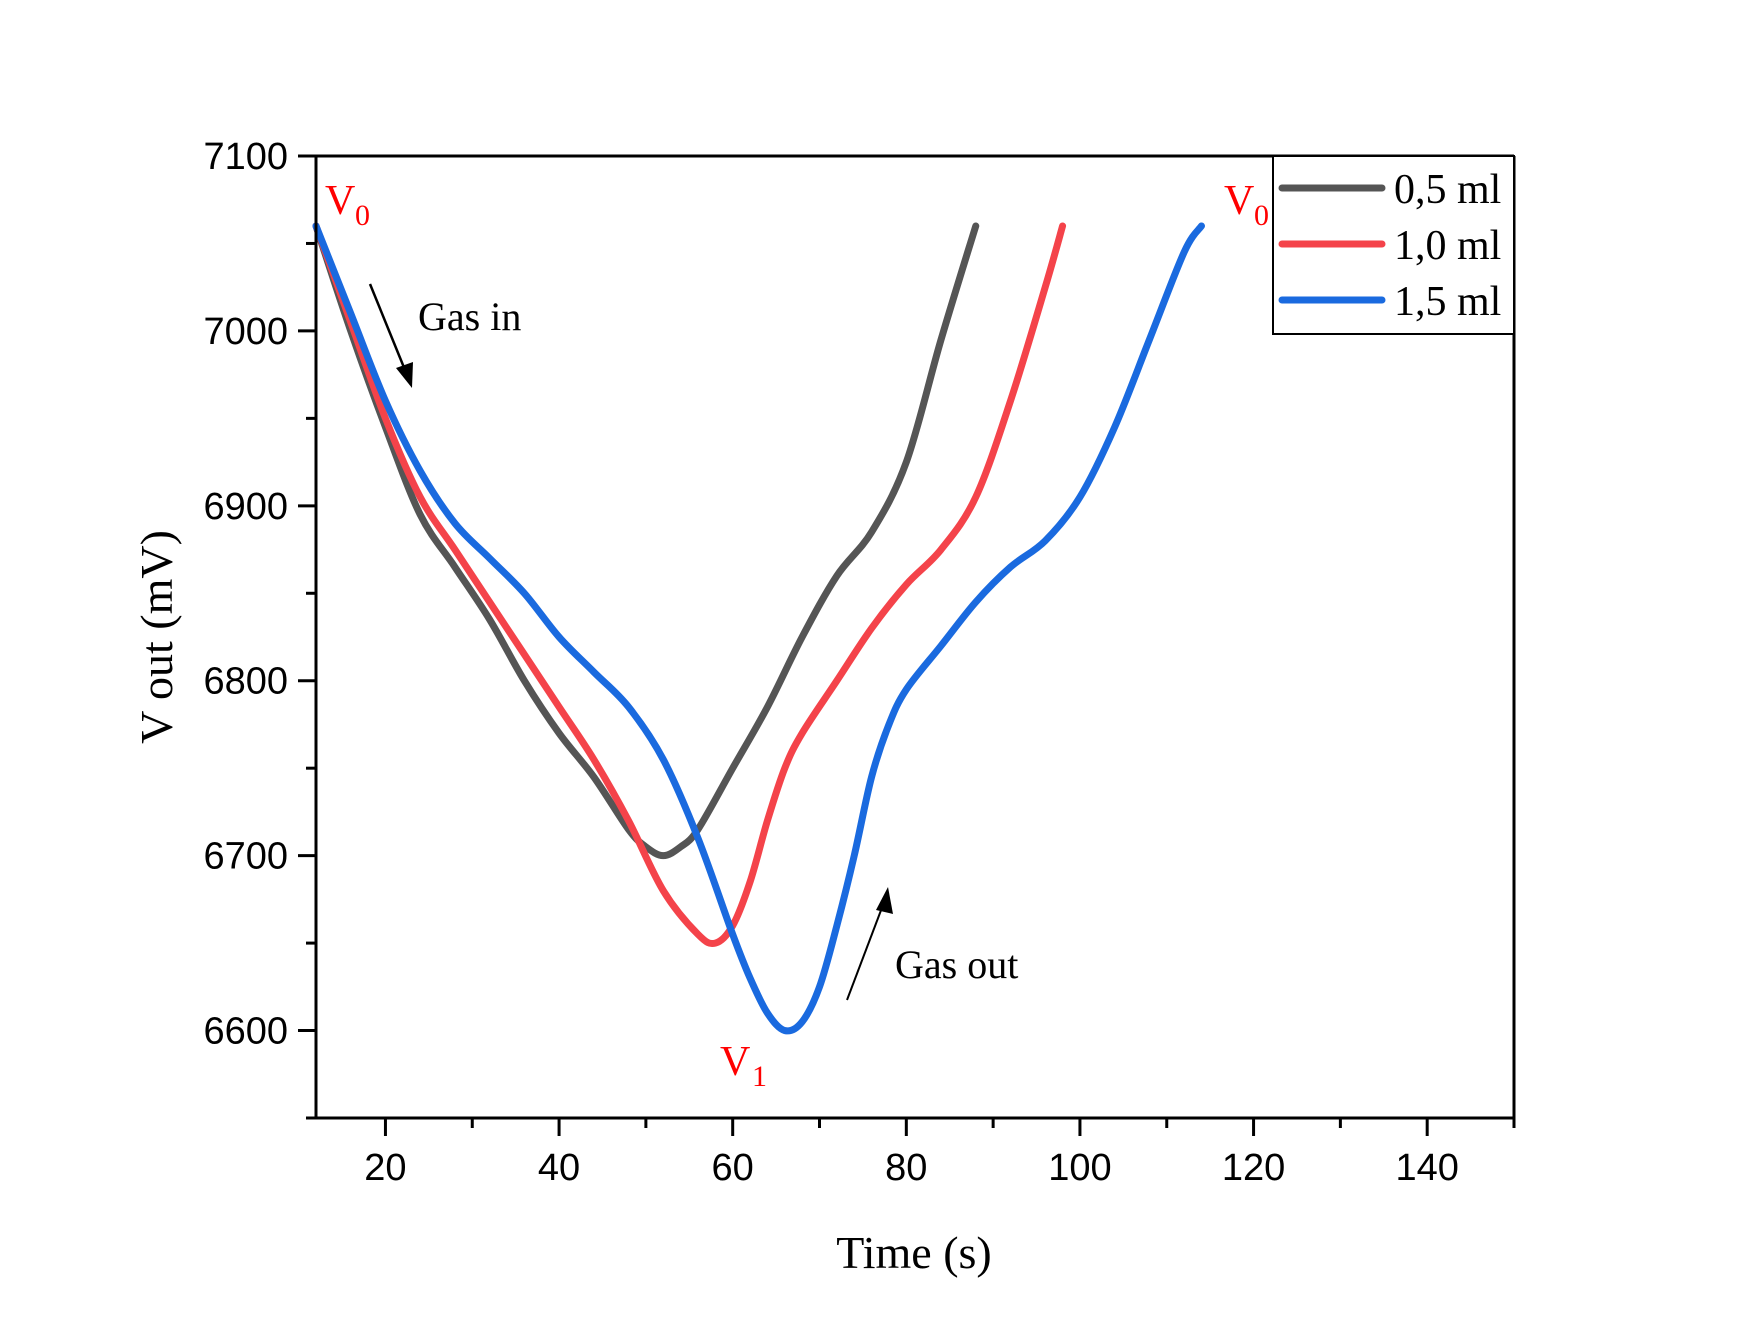  I want to click on x-axis-title: Time (s), so click(914, 1252).